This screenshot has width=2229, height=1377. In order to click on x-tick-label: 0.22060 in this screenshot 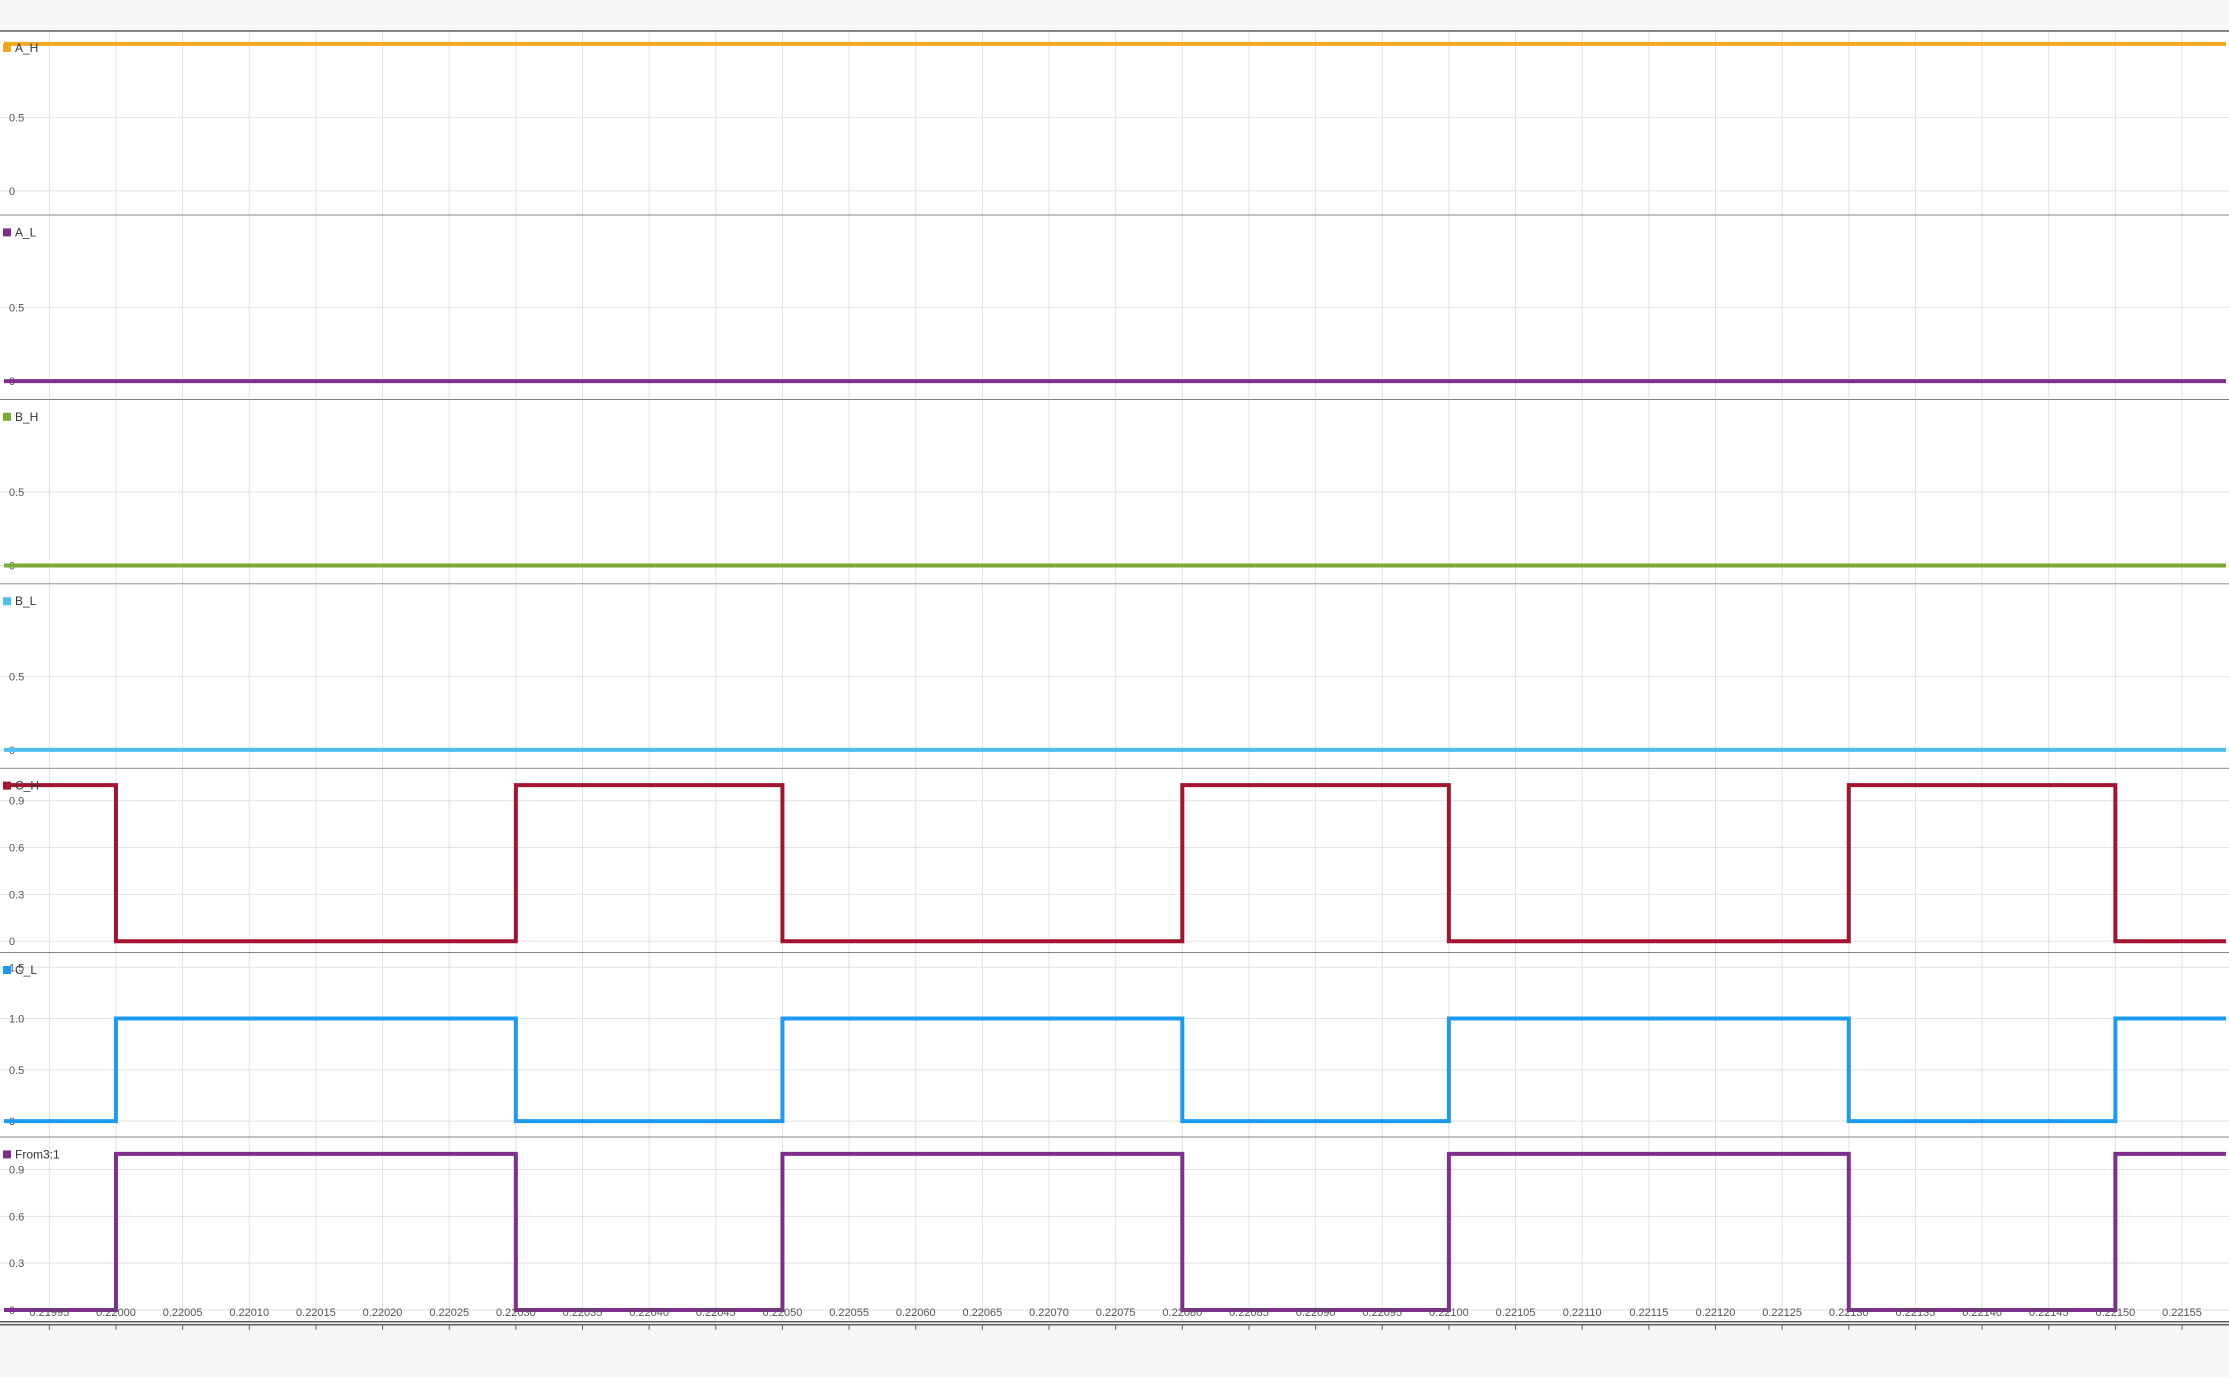, I will do `click(916, 1313)`.